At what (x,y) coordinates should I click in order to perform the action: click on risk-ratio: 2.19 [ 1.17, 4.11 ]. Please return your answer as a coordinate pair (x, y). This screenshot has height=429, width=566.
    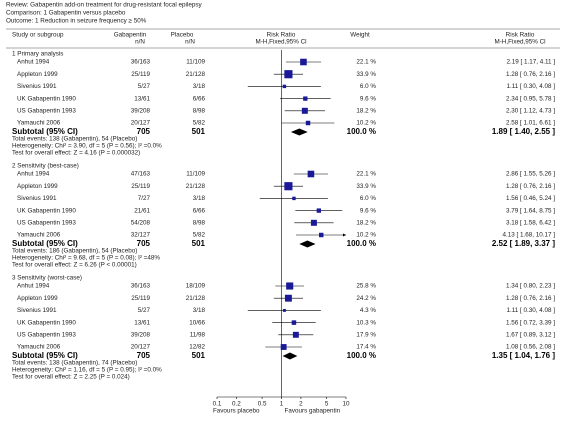
    Looking at the image, I should click on (530, 62).